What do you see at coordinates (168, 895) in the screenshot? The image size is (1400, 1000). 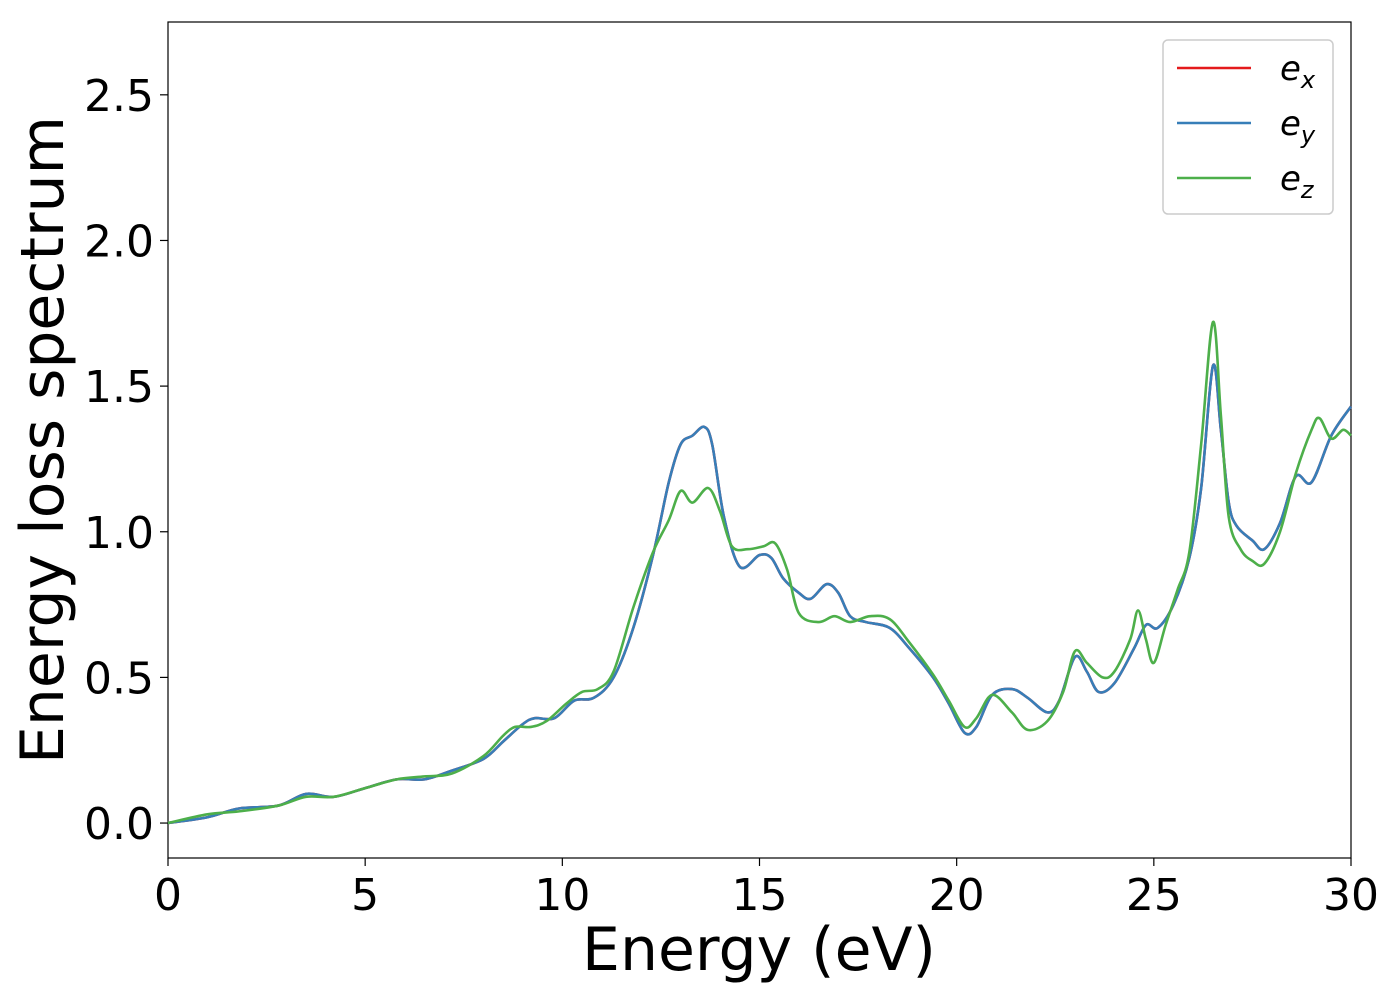 I see `x-tick-label: 0` at bounding box center [168, 895].